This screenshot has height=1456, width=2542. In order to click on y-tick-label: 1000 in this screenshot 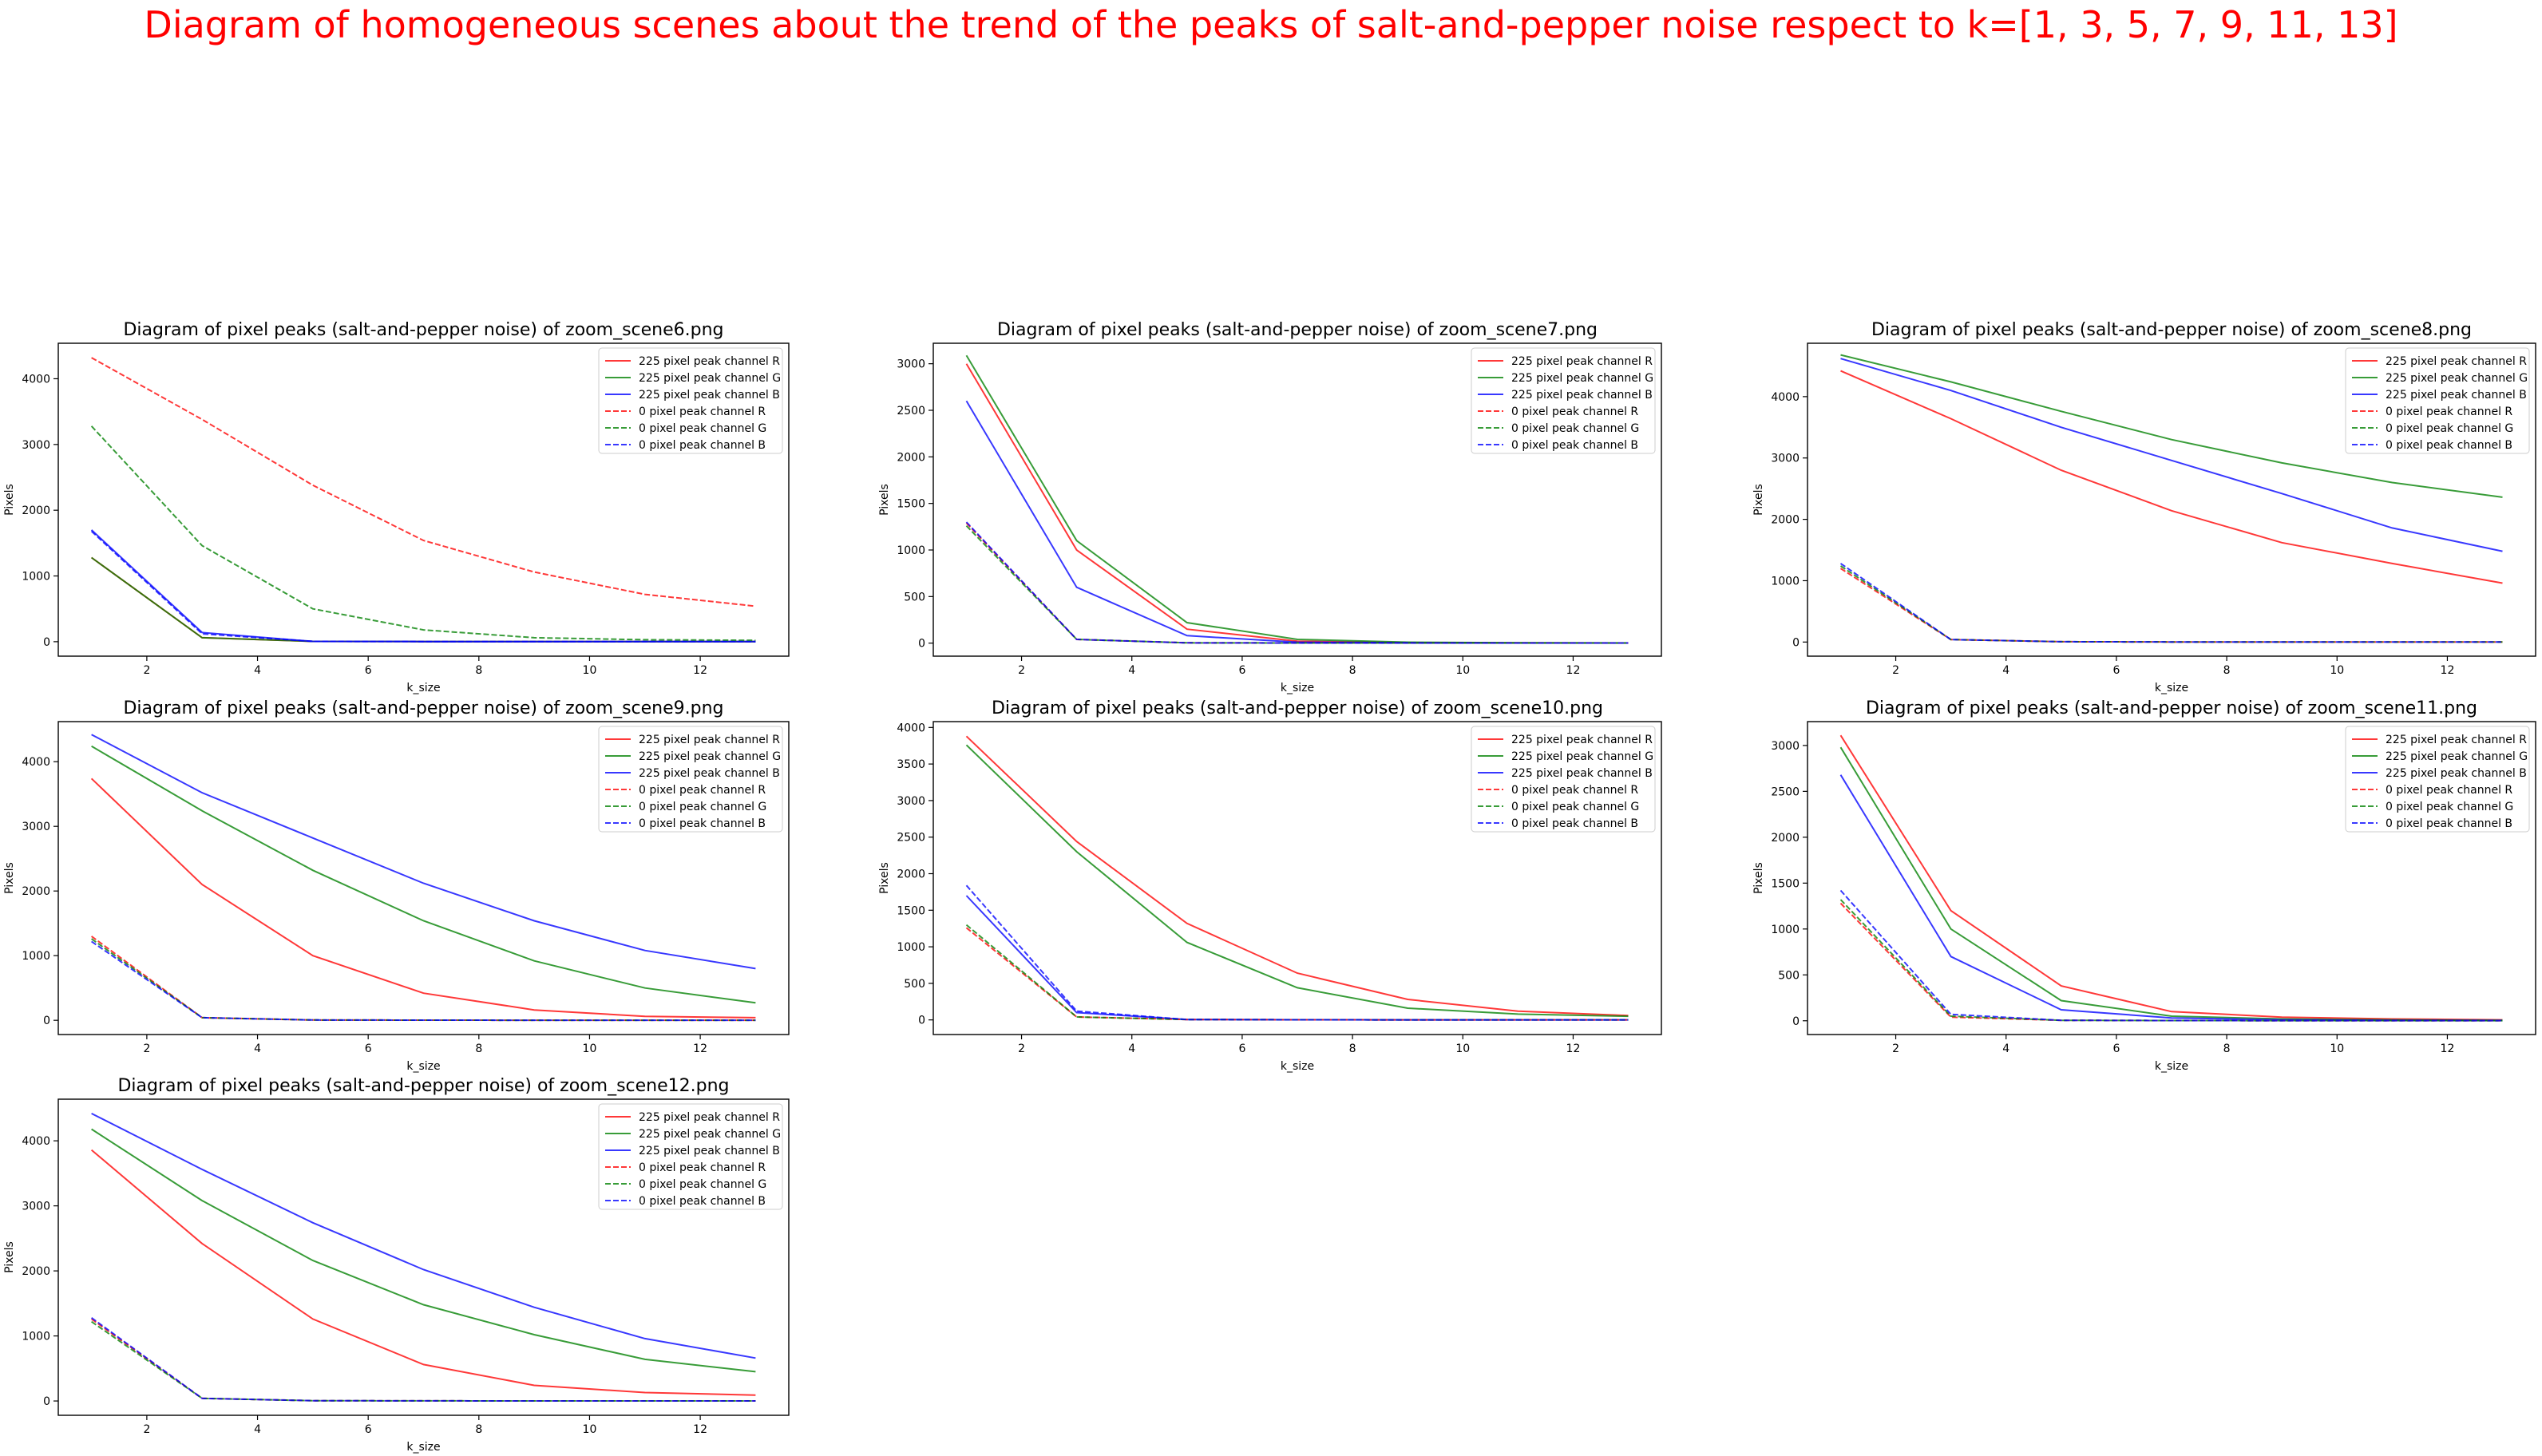, I will do `click(911, 551)`.